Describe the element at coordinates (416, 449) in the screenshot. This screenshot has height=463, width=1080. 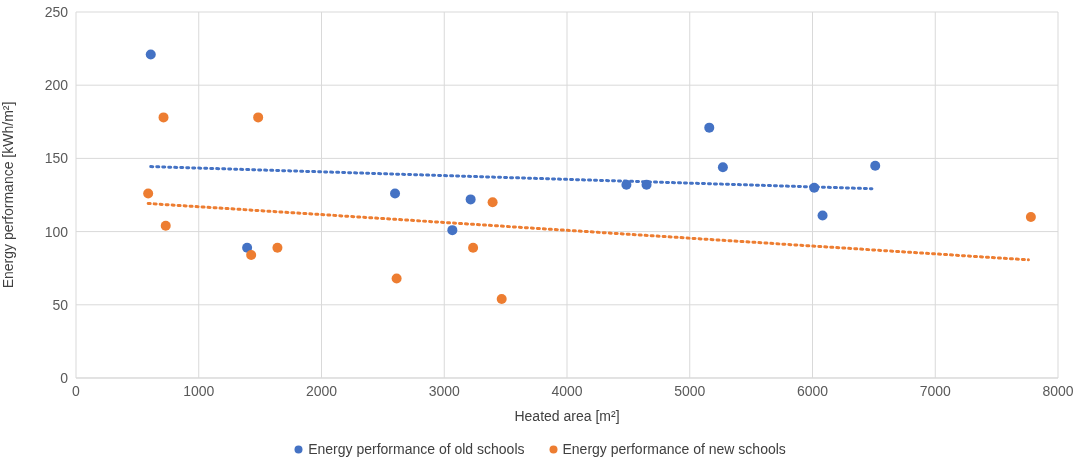
I see `legend-label: Energy performance of old schools` at that location.